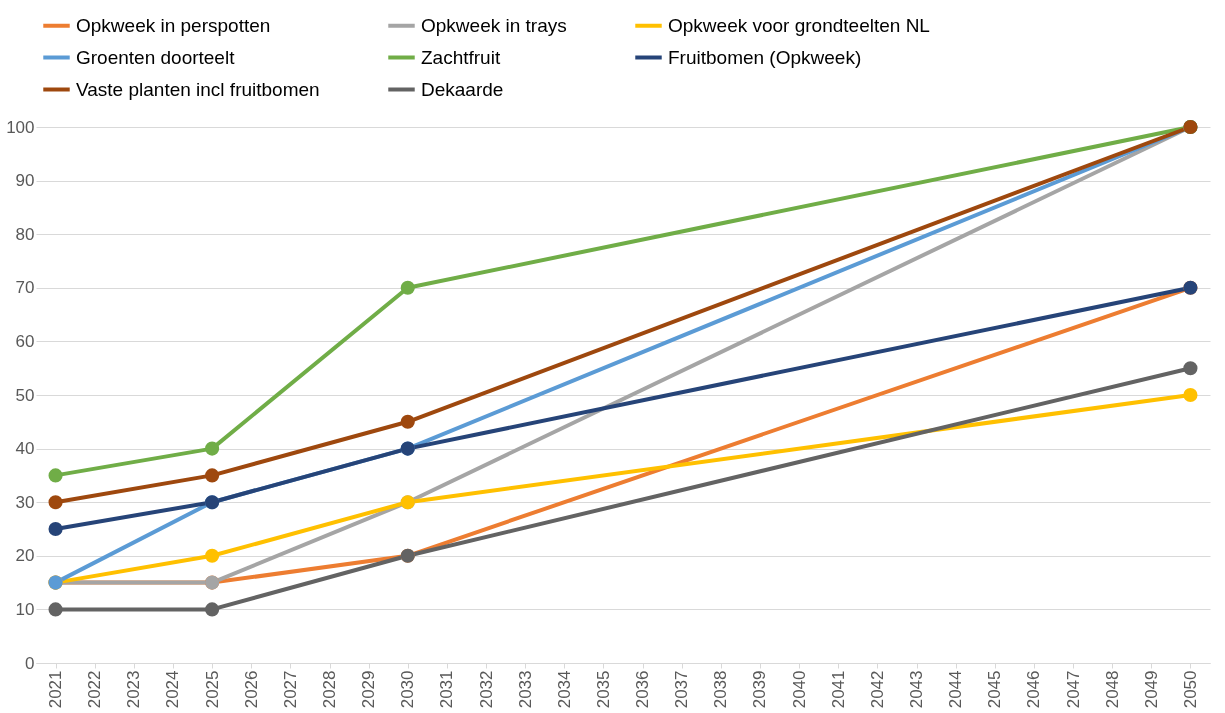 This screenshot has height=713, width=1225. Describe the element at coordinates (25, 234) in the screenshot. I see `y-tick-label: 80` at that location.